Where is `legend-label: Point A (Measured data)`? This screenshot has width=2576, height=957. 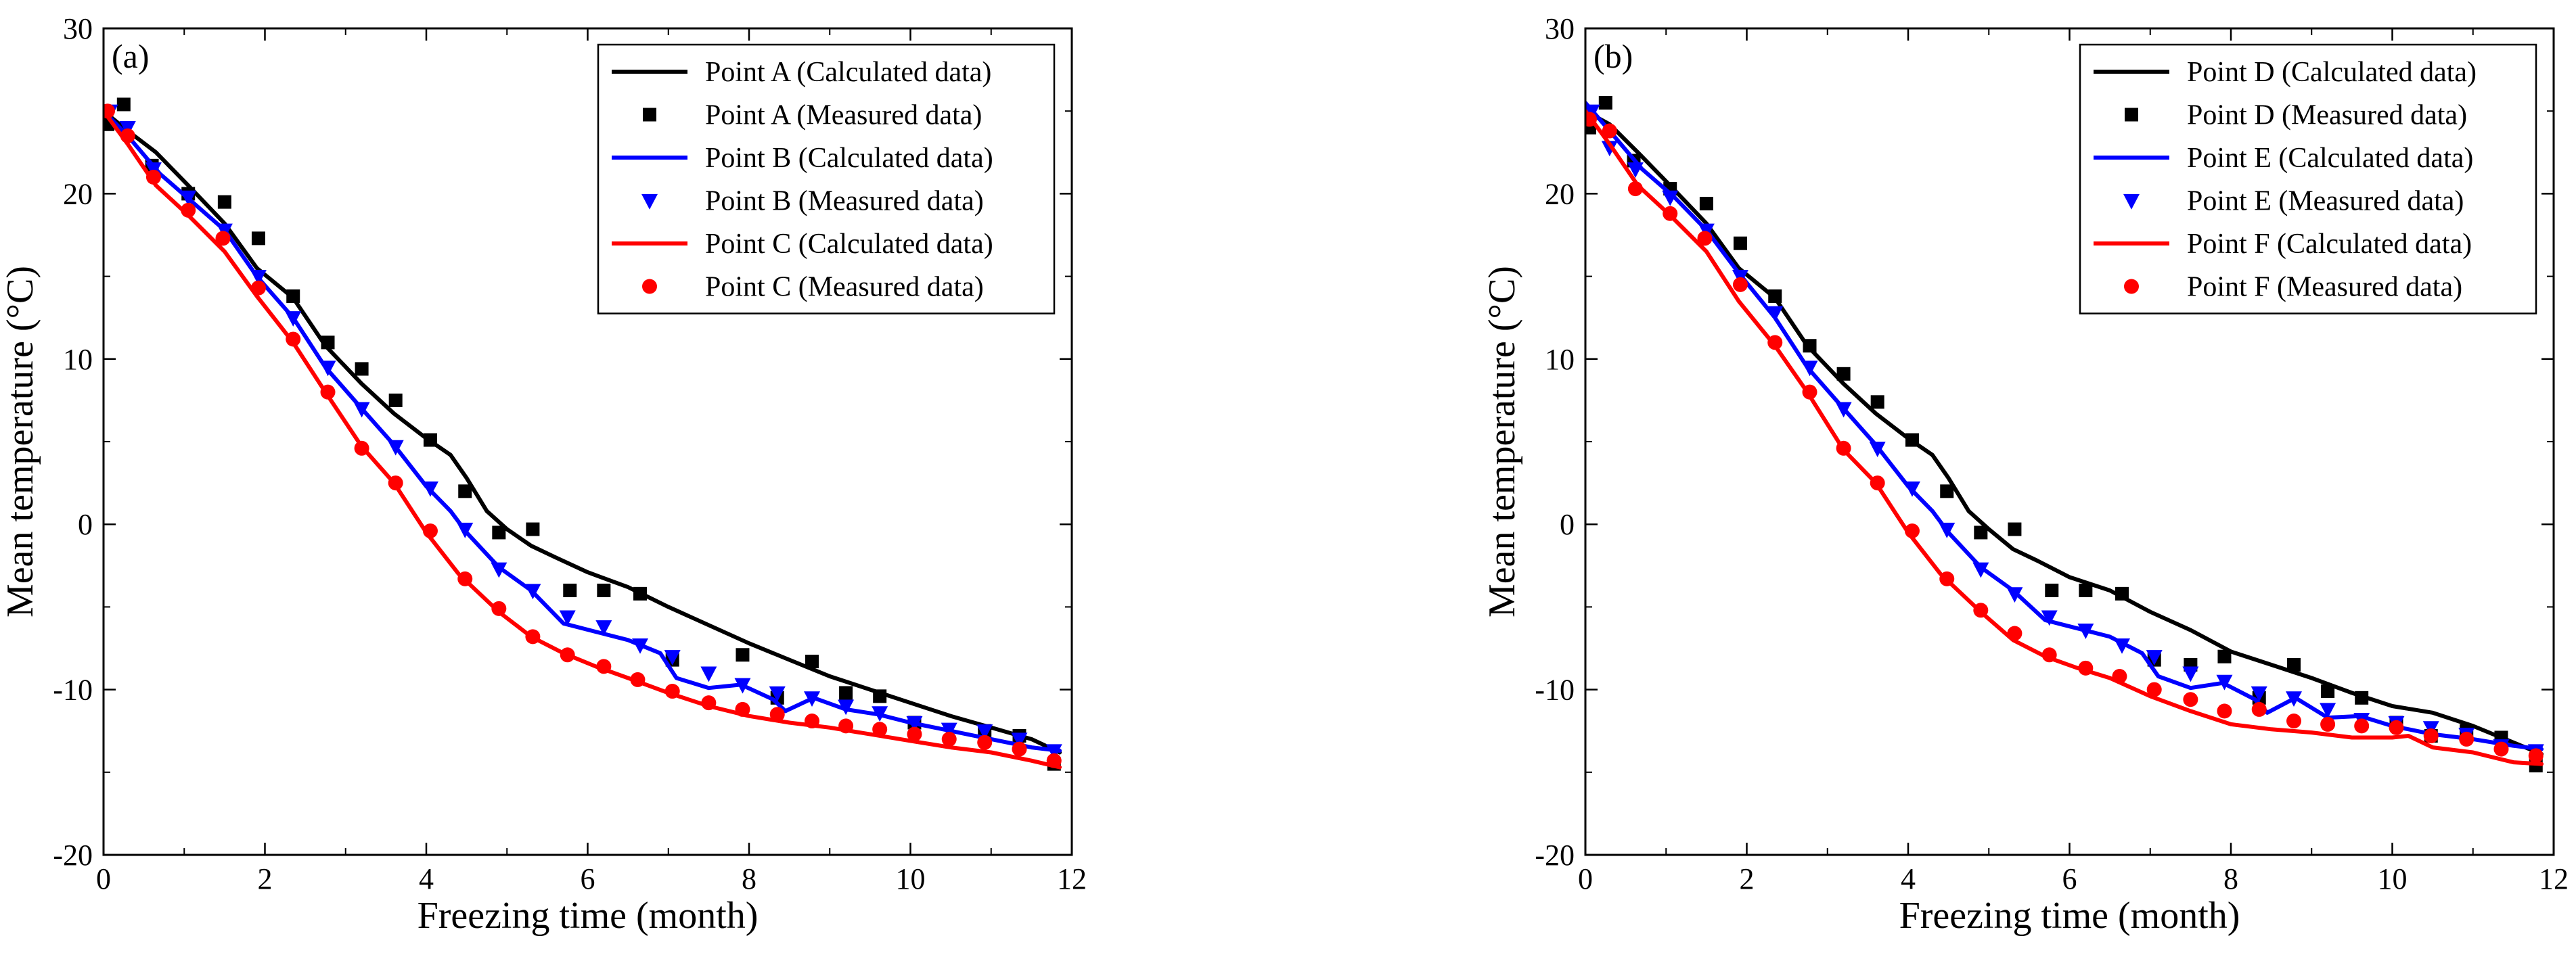
legend-label: Point A (Measured data) is located at coordinates (843, 116).